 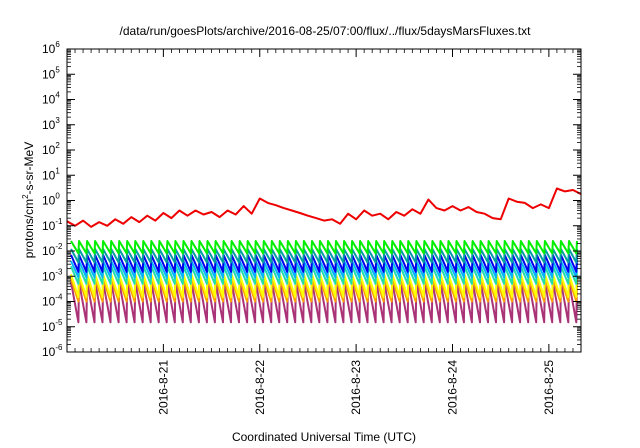 What do you see at coordinates (549, 387) in the screenshot?
I see `x-tick-label: 2016-8-25` at bounding box center [549, 387].